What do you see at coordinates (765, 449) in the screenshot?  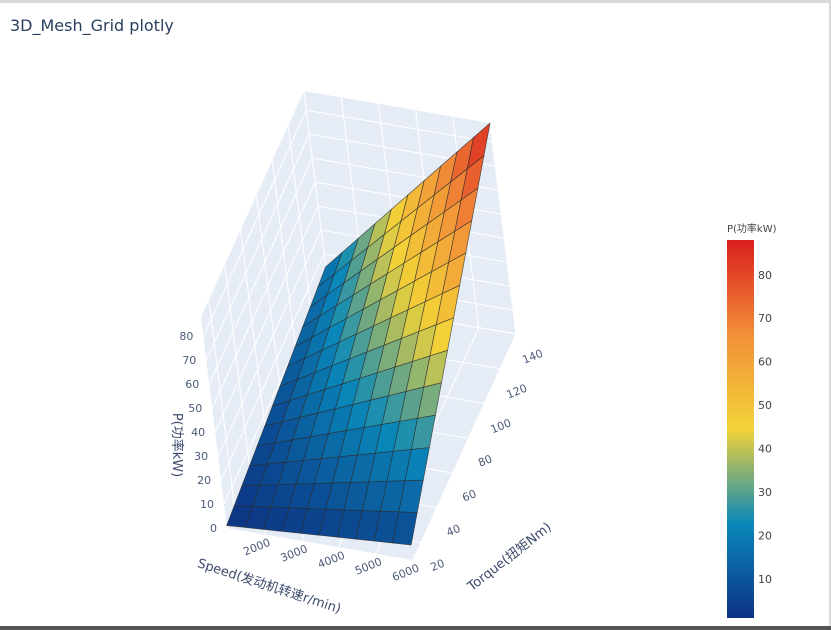 I see `colorbar-tick-label: 40` at bounding box center [765, 449].